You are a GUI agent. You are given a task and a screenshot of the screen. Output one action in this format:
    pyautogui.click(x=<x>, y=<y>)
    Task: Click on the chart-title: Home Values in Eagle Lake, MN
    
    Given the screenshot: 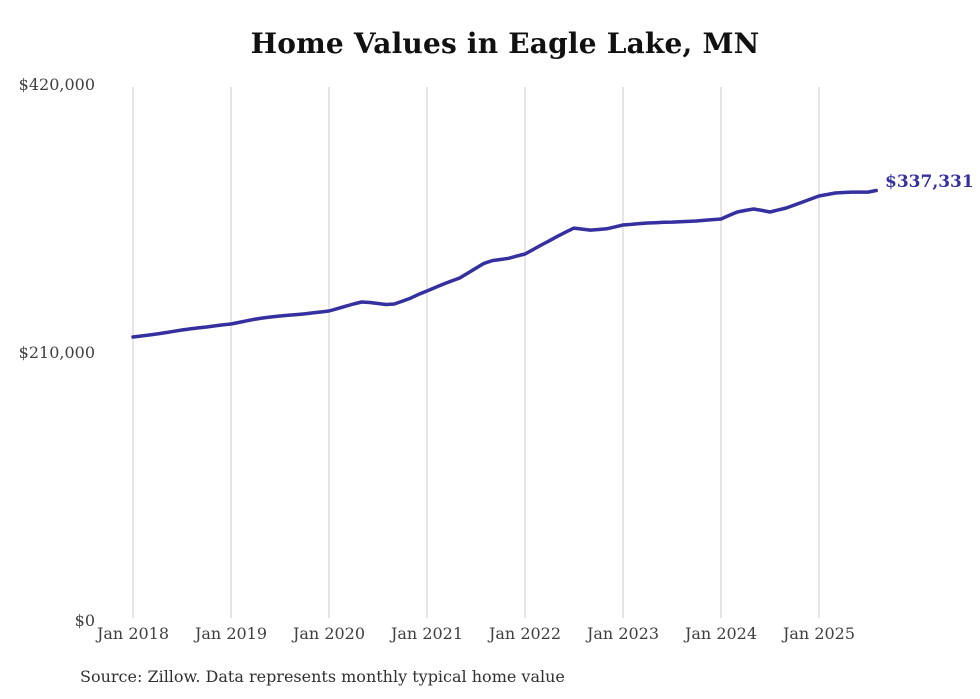 What is the action you would take?
    pyautogui.click(x=505, y=43)
    